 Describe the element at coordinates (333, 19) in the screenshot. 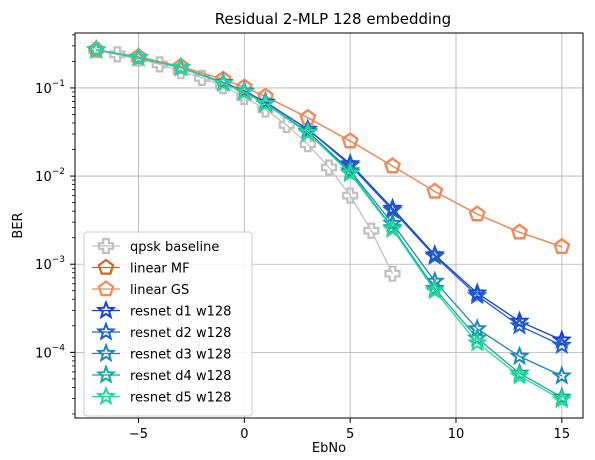

I see `chart-title: Residual 2-MLP 128 embedding` at that location.